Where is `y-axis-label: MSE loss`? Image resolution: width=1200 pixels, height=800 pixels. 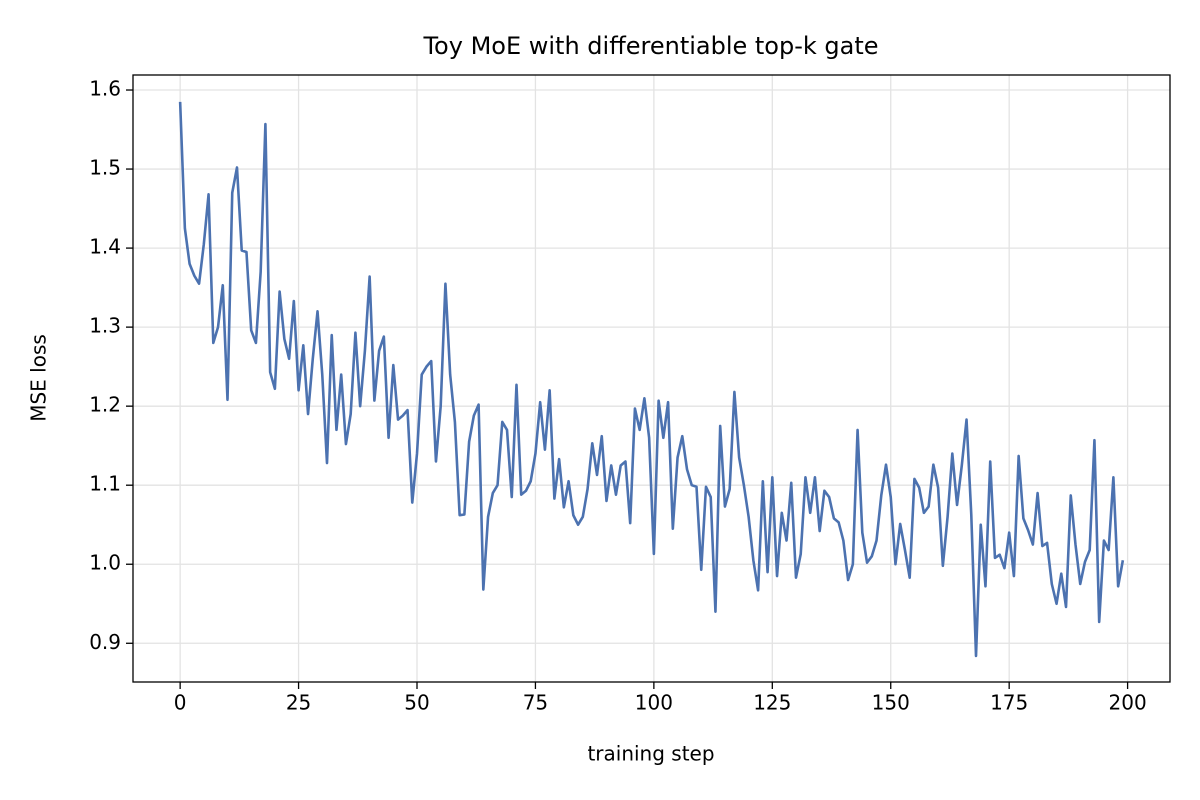
y-axis-label: MSE loss is located at coordinates (39, 378).